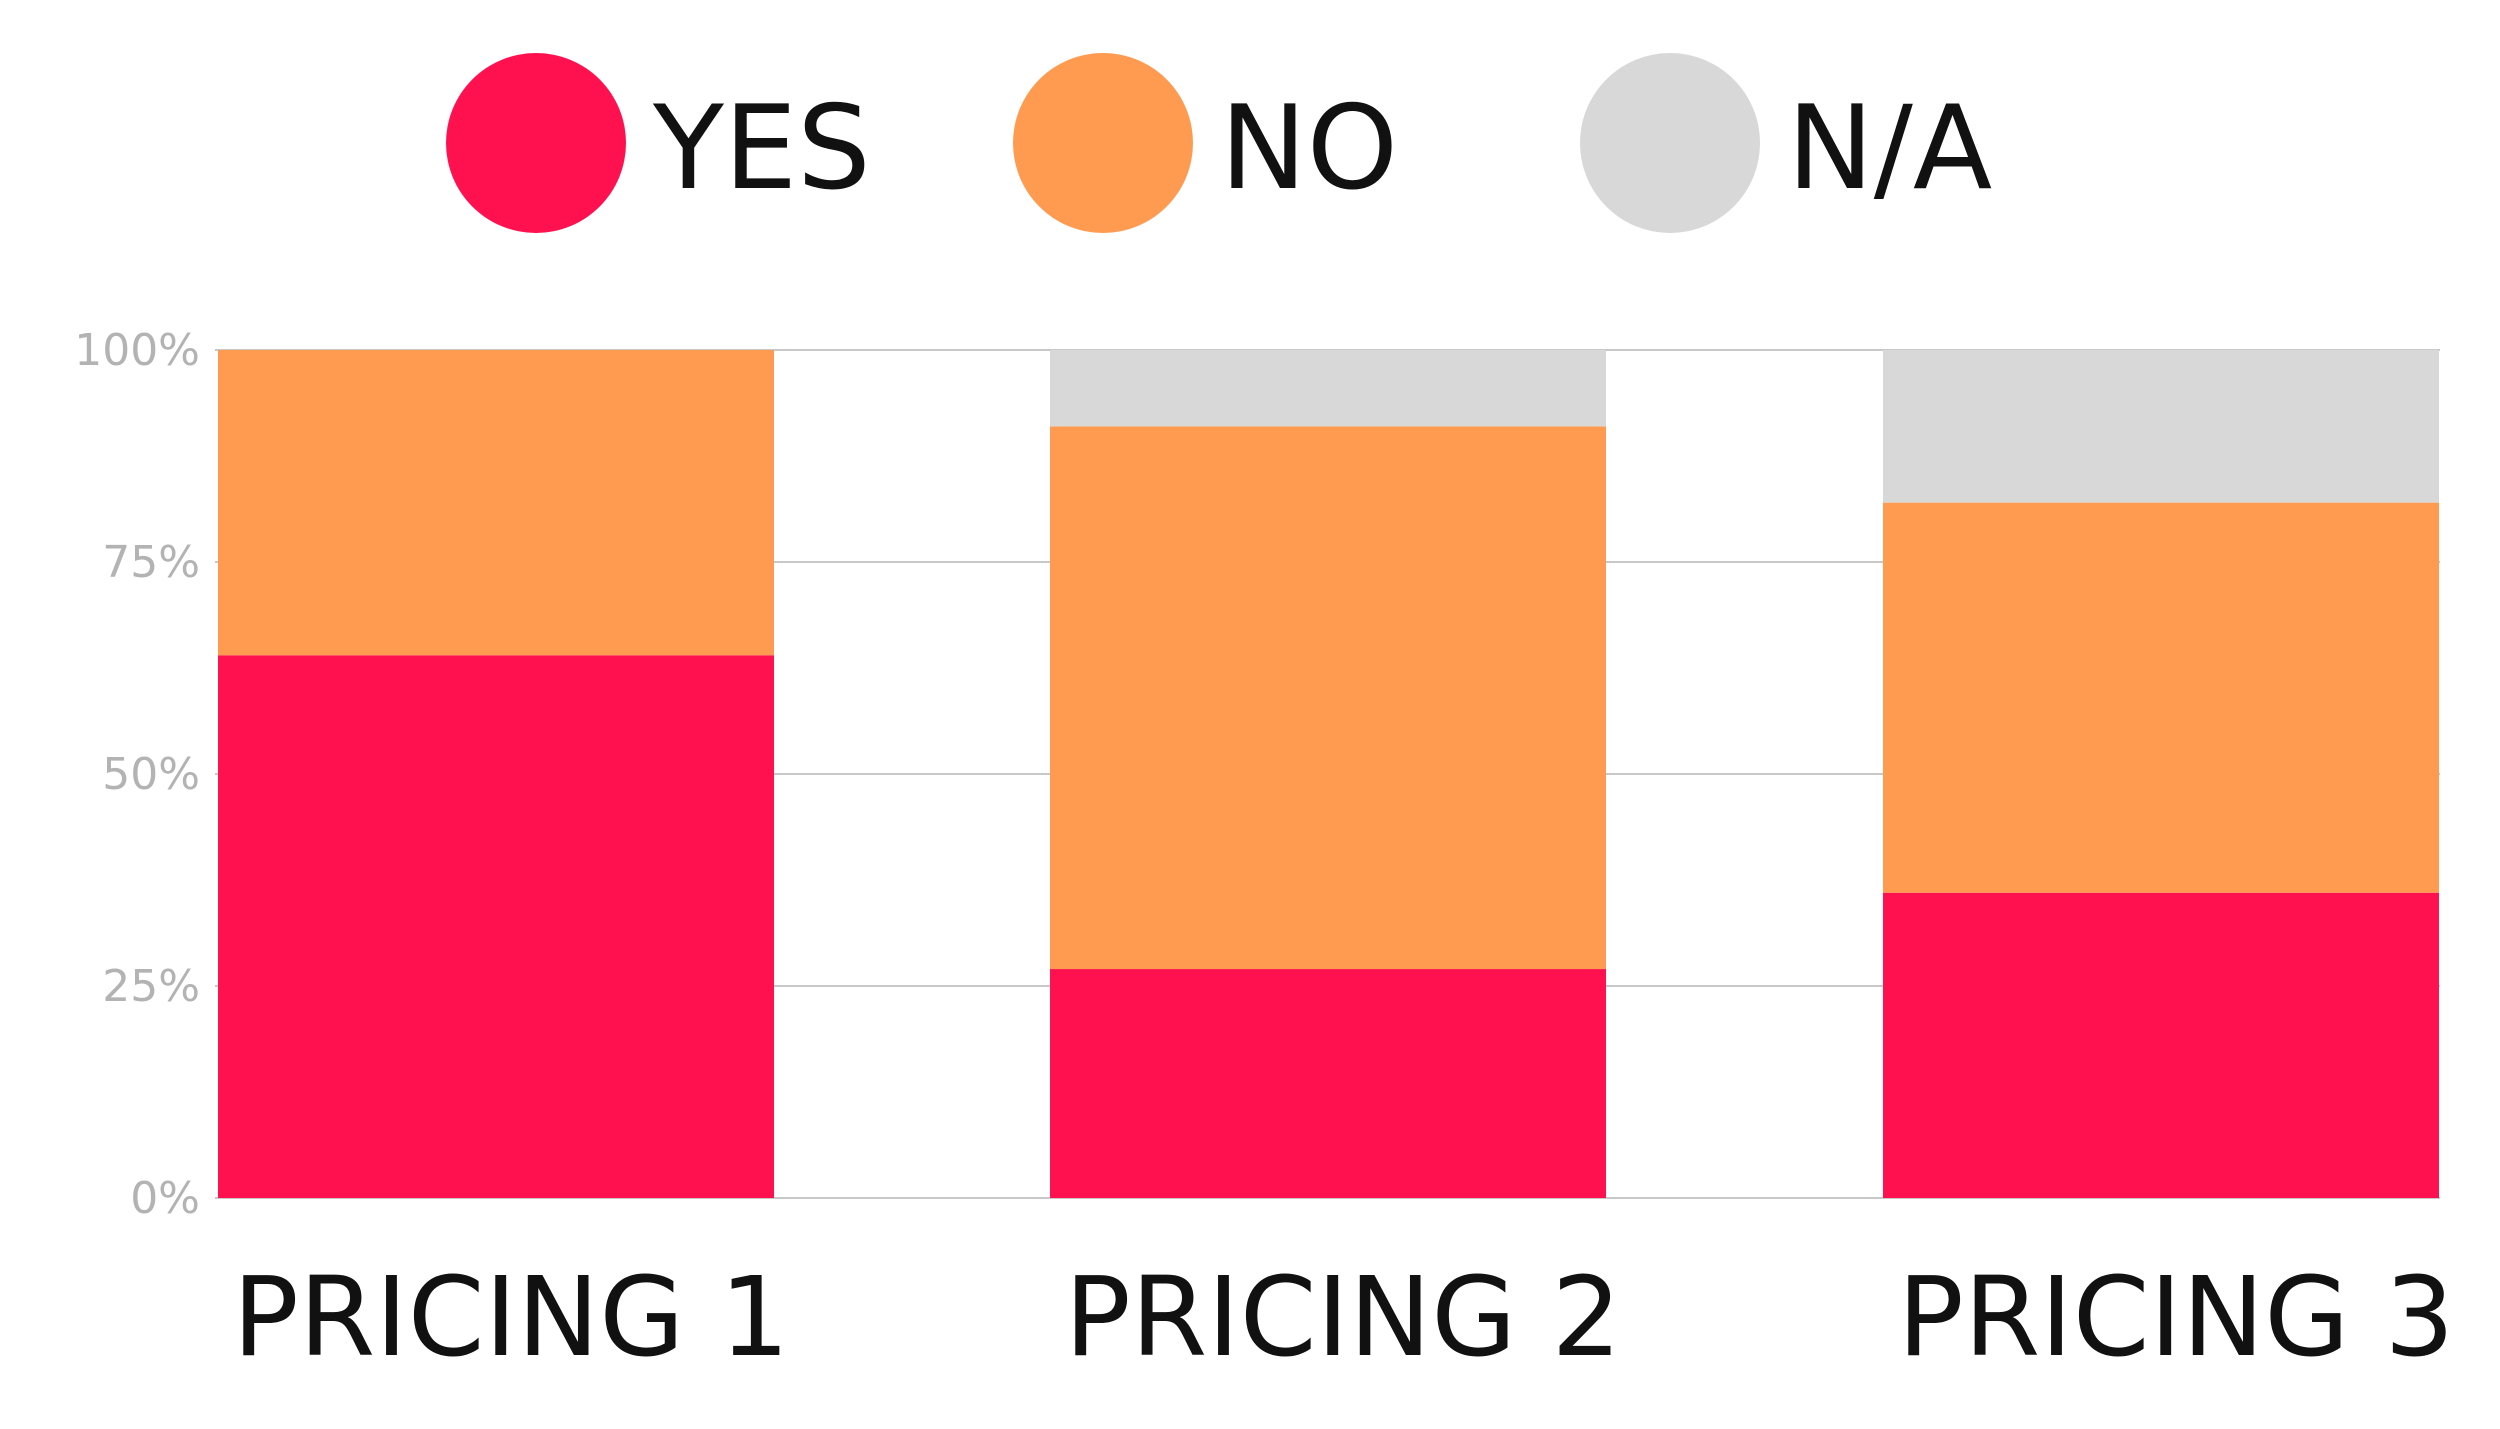 The height and width of the screenshot is (1429, 2500). Describe the element at coordinates (511, 1317) in the screenshot. I see `category-label: PRICING 1` at that location.